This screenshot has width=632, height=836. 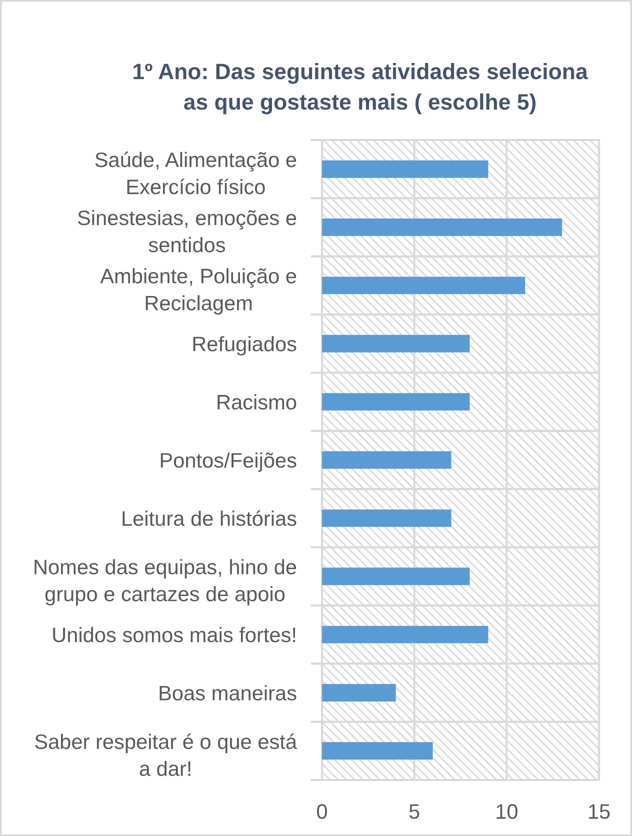 I want to click on y-tick-label: Pontos/Feijões, so click(x=228, y=462).